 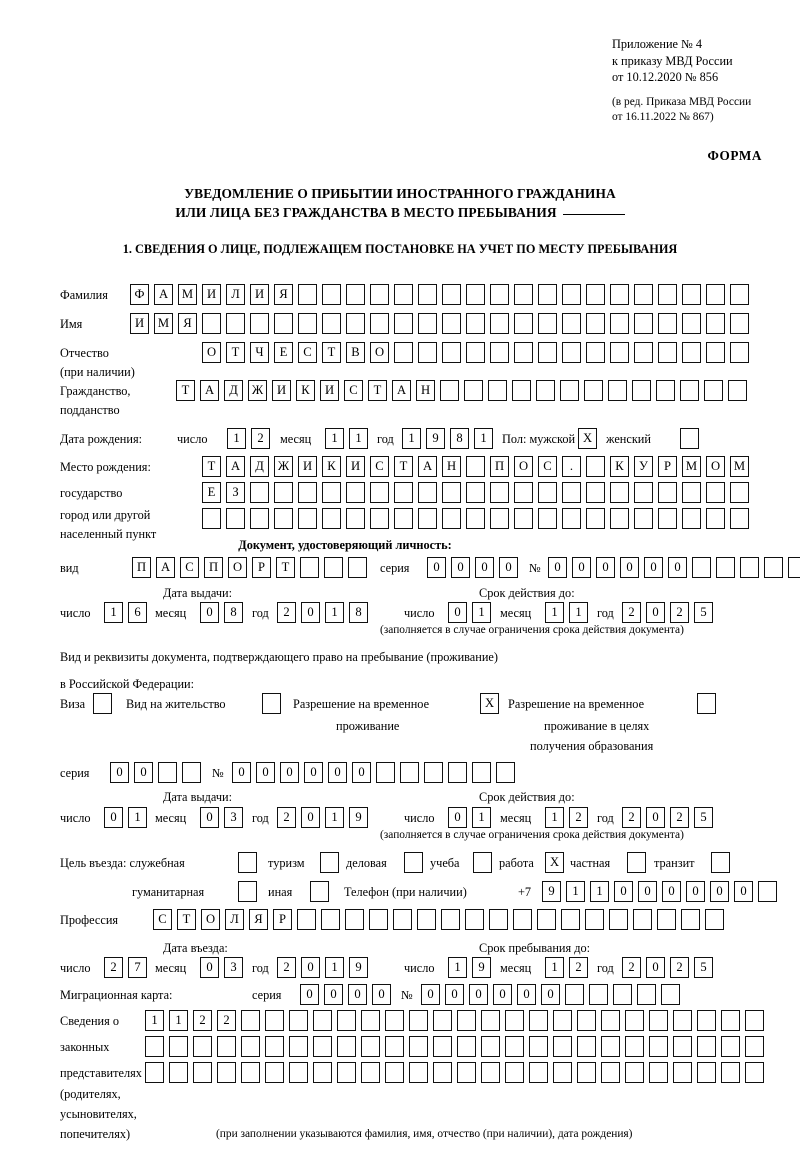 I want to click on sex-female-checkbox, so click(x=689, y=438).